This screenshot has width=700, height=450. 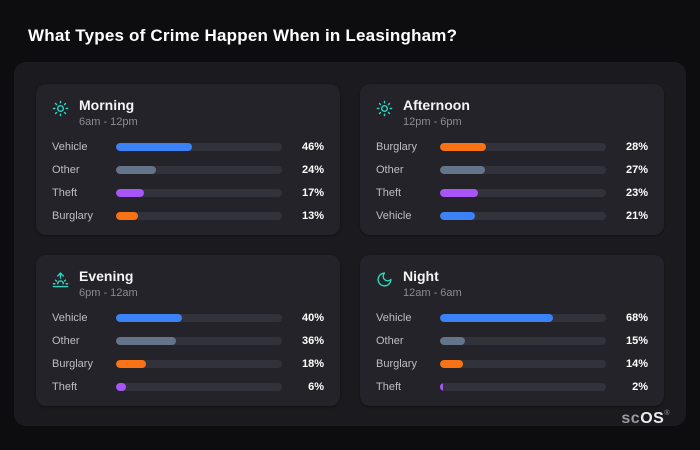 I want to click on card-title-block: Evening 6pm - 12am, so click(x=108, y=283).